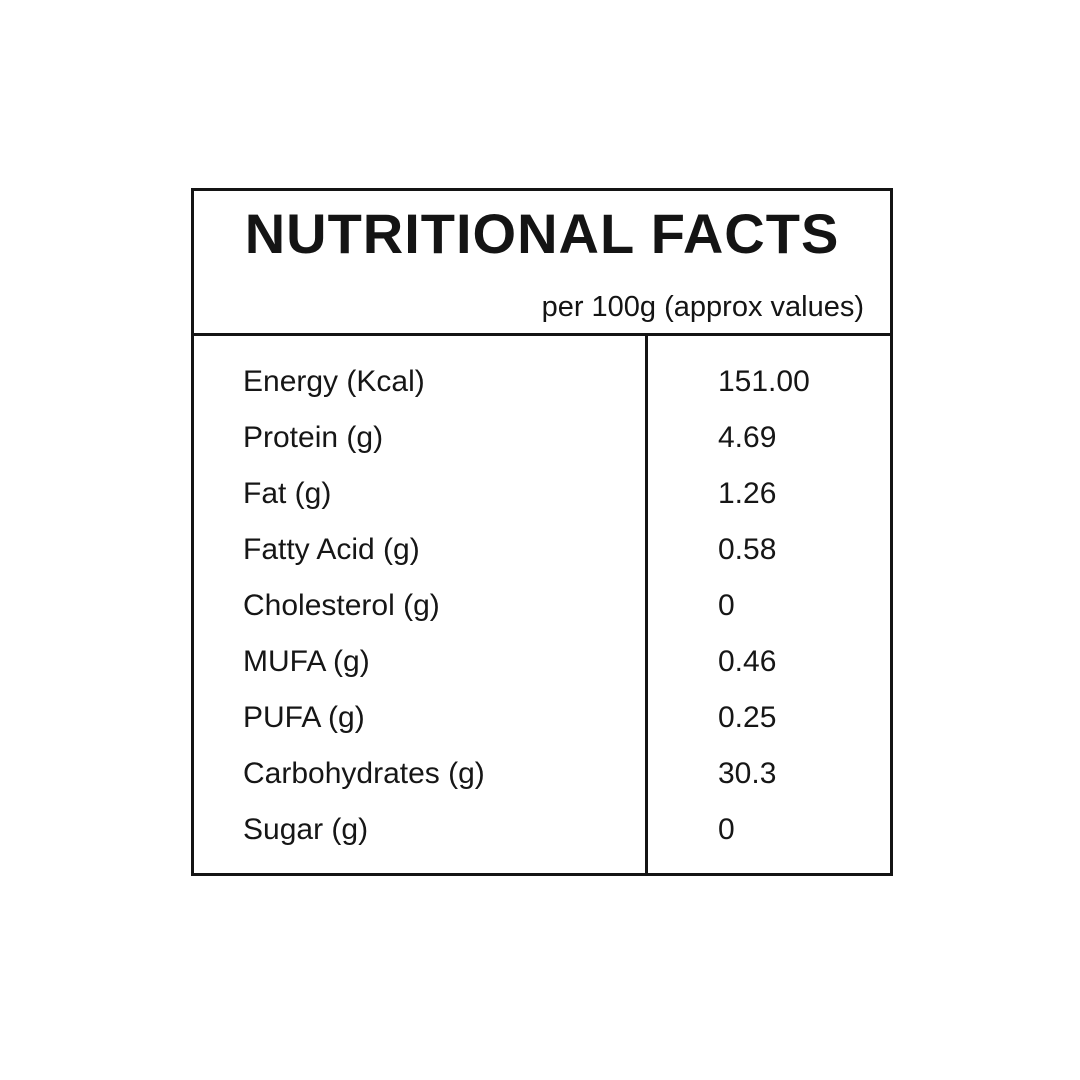 Image resolution: width=1080 pixels, height=1080 pixels. What do you see at coordinates (542, 774) in the screenshot?
I see `table-row: Carbohydrates (g) 30.3` at bounding box center [542, 774].